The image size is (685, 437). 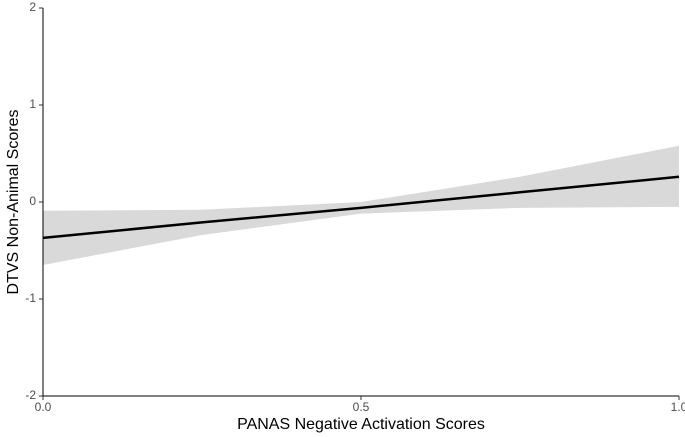 I want to click on y-axis-title: DTVS Non-Animal Scores, so click(x=13, y=202).